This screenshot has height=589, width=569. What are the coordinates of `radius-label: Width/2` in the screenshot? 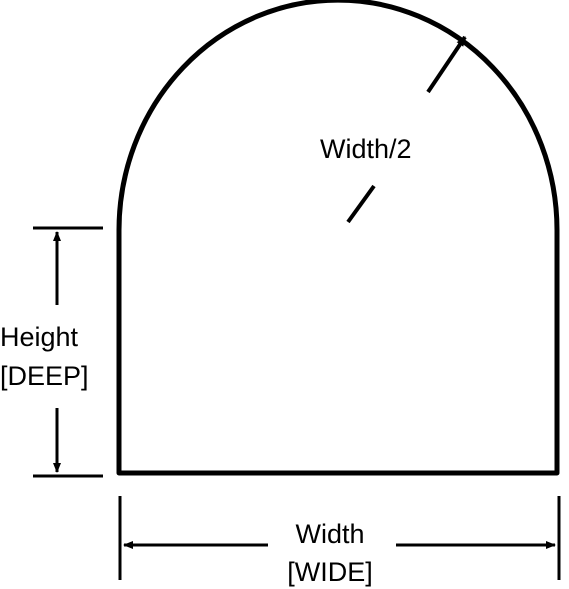 It's located at (366, 149).